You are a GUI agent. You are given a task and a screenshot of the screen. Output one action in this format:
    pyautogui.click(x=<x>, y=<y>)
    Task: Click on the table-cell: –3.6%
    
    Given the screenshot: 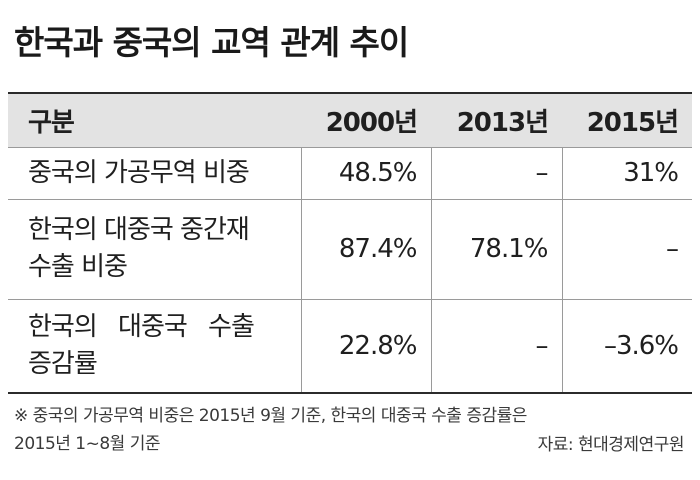 What is the action you would take?
    pyautogui.click(x=627, y=346)
    